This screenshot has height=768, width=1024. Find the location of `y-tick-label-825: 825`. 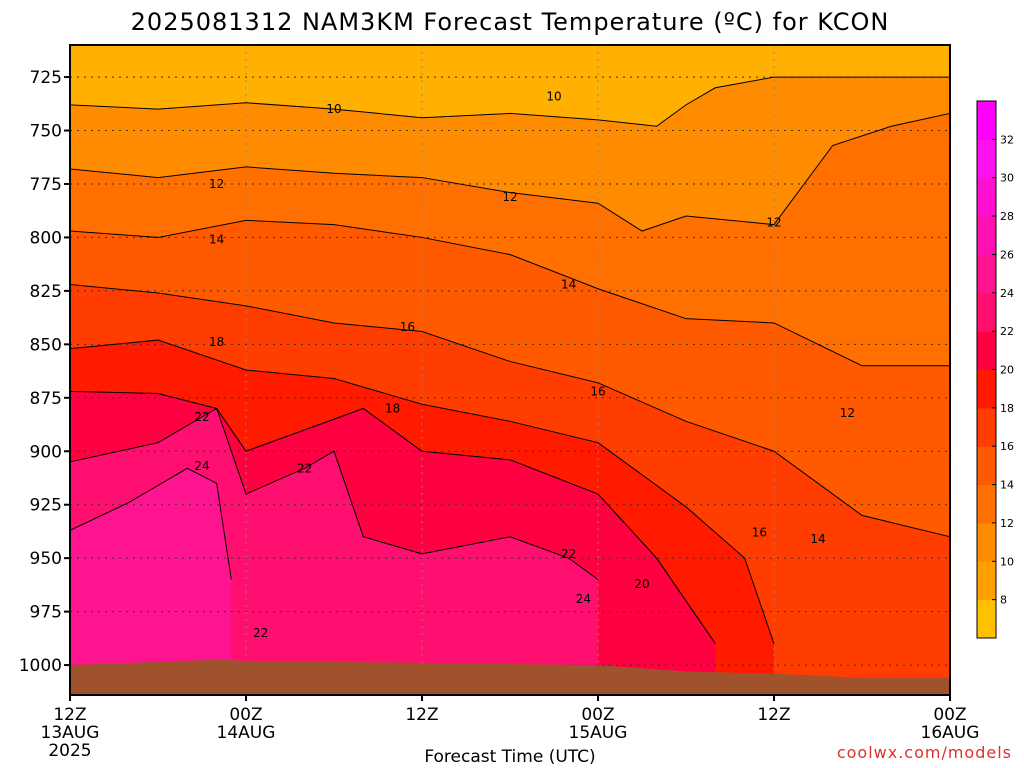

y-tick-label-825: 825 is located at coordinates (46, 292).